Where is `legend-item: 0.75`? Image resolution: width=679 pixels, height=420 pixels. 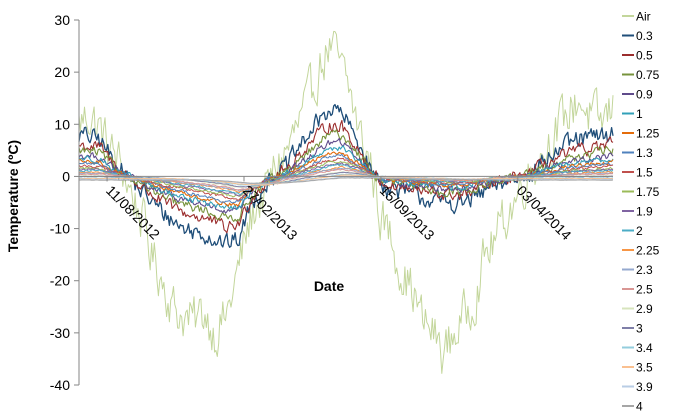 legend-item: 0.75 is located at coordinates (641, 75).